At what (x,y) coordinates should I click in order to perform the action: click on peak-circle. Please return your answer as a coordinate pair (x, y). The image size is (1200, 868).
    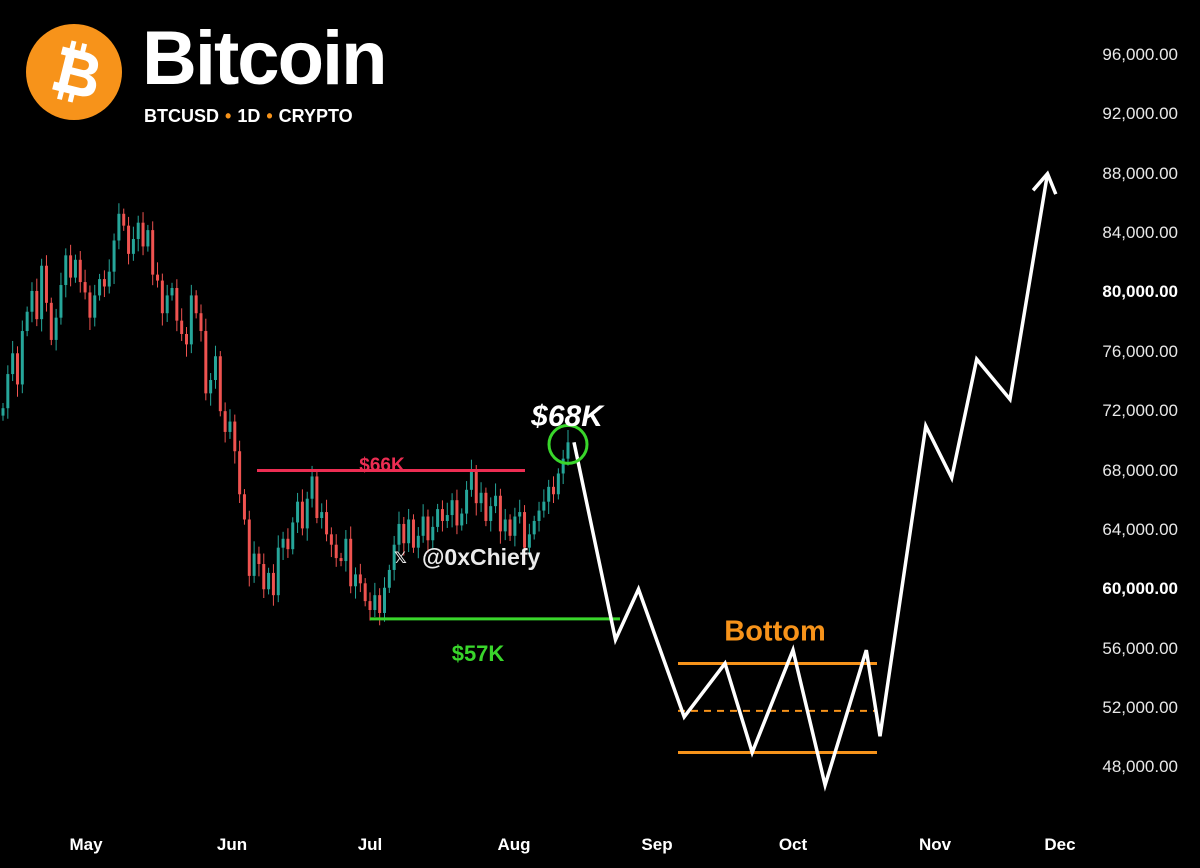
    Looking at the image, I should click on (568, 444).